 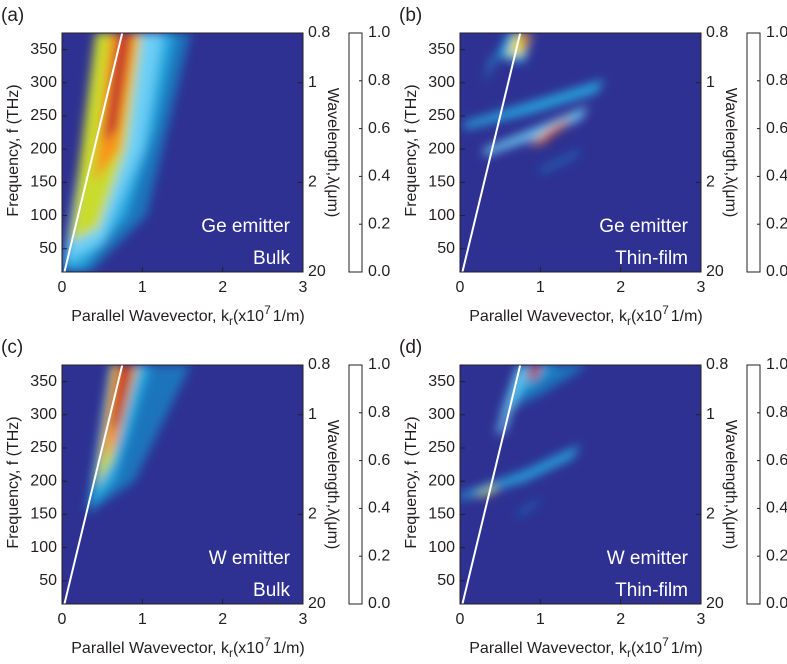 I want to click on annotation: Ge emitter, so click(x=643, y=226).